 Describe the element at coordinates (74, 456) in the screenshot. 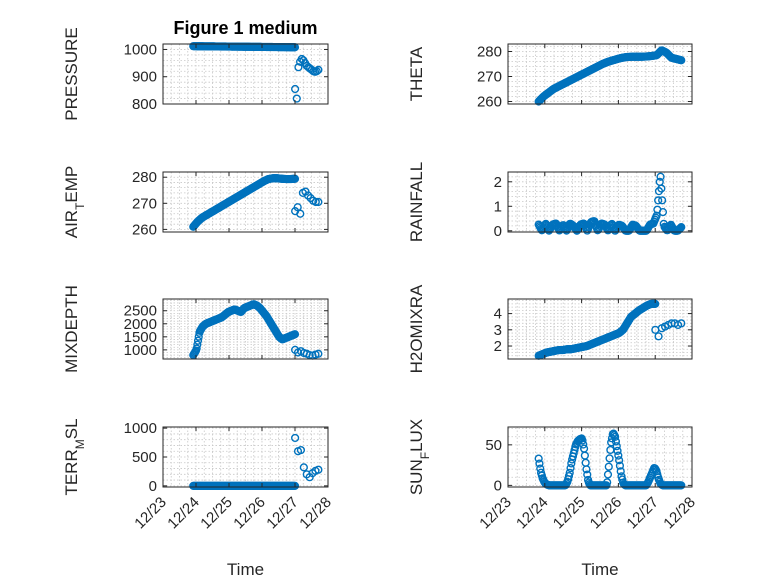

I see `axis-label: TERRMSL` at that location.